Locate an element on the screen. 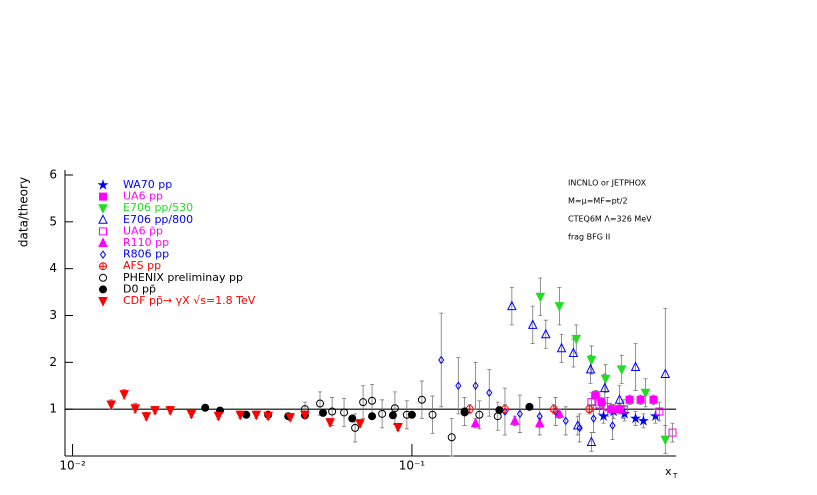 The height and width of the screenshot is (495, 817). legend-label: E706 pp/530 is located at coordinates (158, 207).